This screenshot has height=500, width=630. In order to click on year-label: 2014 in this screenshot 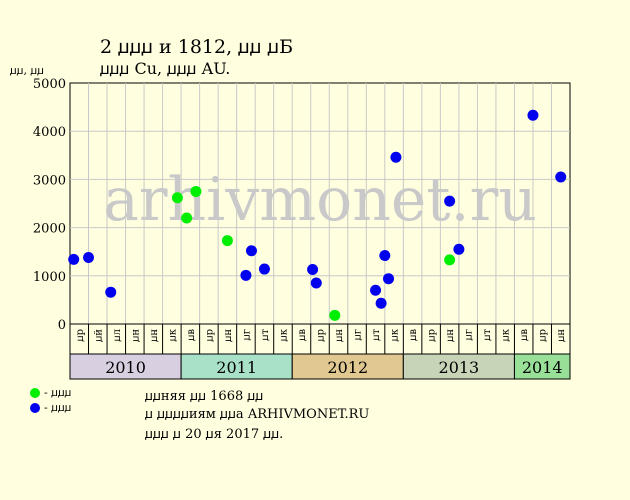, I will do `click(542, 367)`.